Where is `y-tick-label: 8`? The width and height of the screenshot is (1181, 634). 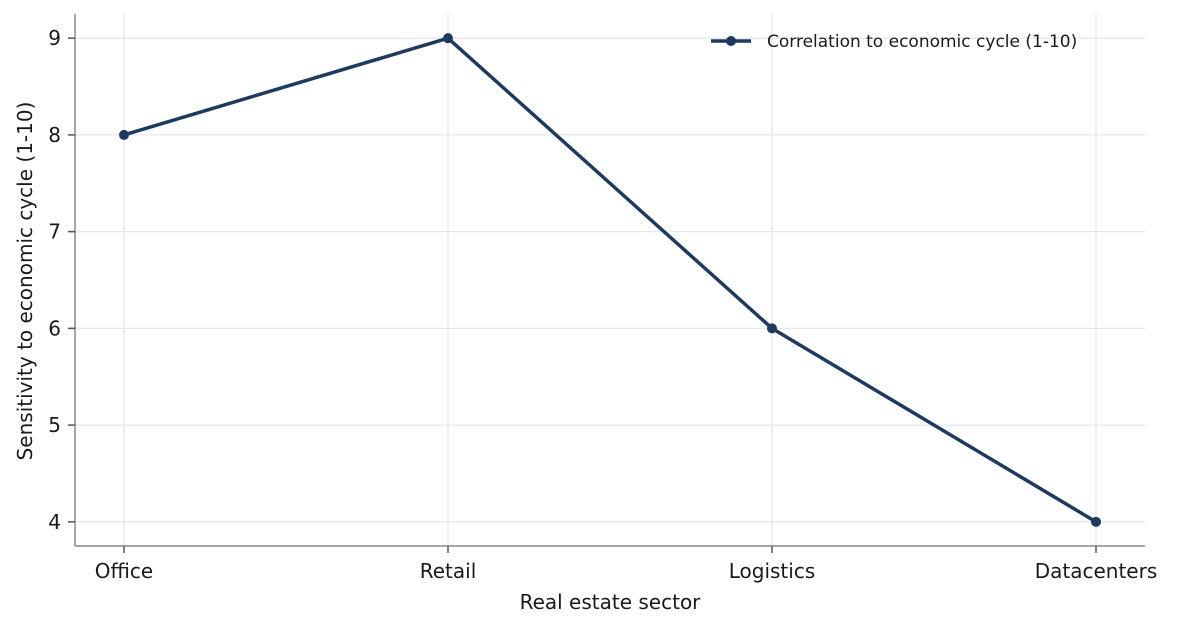 y-tick-label: 8 is located at coordinates (54, 135).